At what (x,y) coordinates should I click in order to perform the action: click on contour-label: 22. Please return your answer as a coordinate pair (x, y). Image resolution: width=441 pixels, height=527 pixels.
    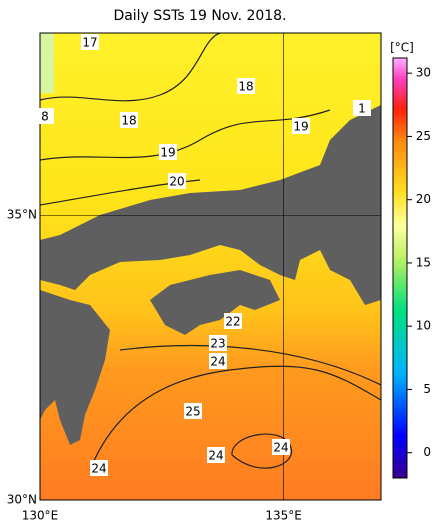
    Looking at the image, I should click on (232, 322).